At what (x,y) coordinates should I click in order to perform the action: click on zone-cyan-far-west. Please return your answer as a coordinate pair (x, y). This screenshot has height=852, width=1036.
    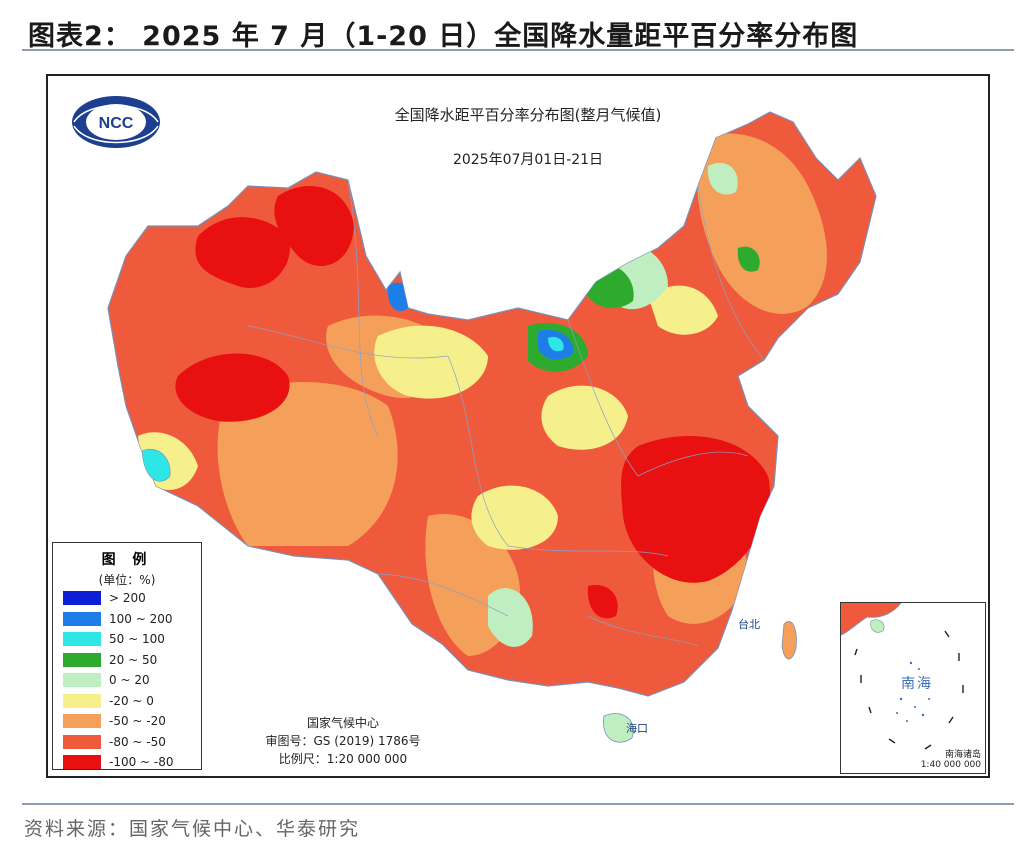
    Looking at the image, I should click on (156, 465).